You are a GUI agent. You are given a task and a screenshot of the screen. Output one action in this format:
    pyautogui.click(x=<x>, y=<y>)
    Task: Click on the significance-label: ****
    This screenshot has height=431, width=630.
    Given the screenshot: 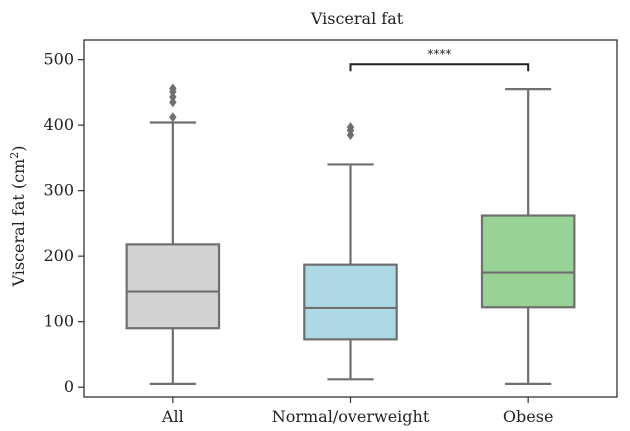 What is the action you would take?
    pyautogui.click(x=439, y=54)
    